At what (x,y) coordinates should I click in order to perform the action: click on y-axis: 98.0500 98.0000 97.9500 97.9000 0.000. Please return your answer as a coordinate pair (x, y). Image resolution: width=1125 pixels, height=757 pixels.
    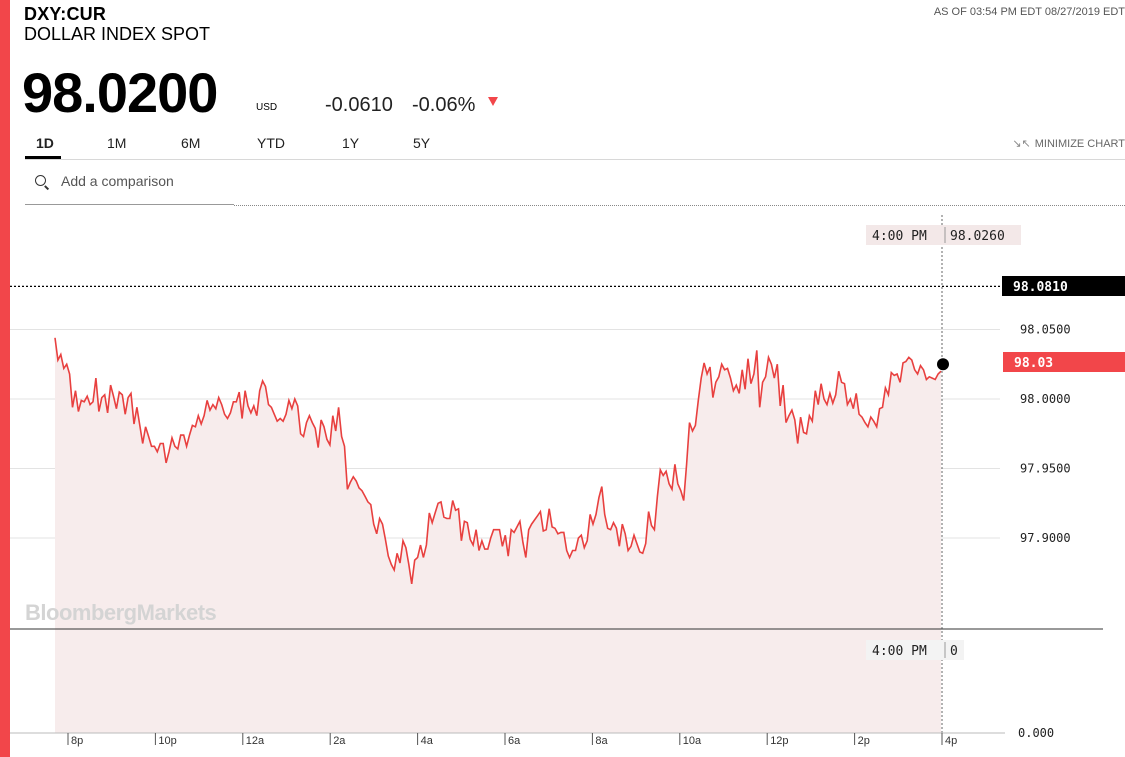
    Looking at the image, I should click on (1044, 532).